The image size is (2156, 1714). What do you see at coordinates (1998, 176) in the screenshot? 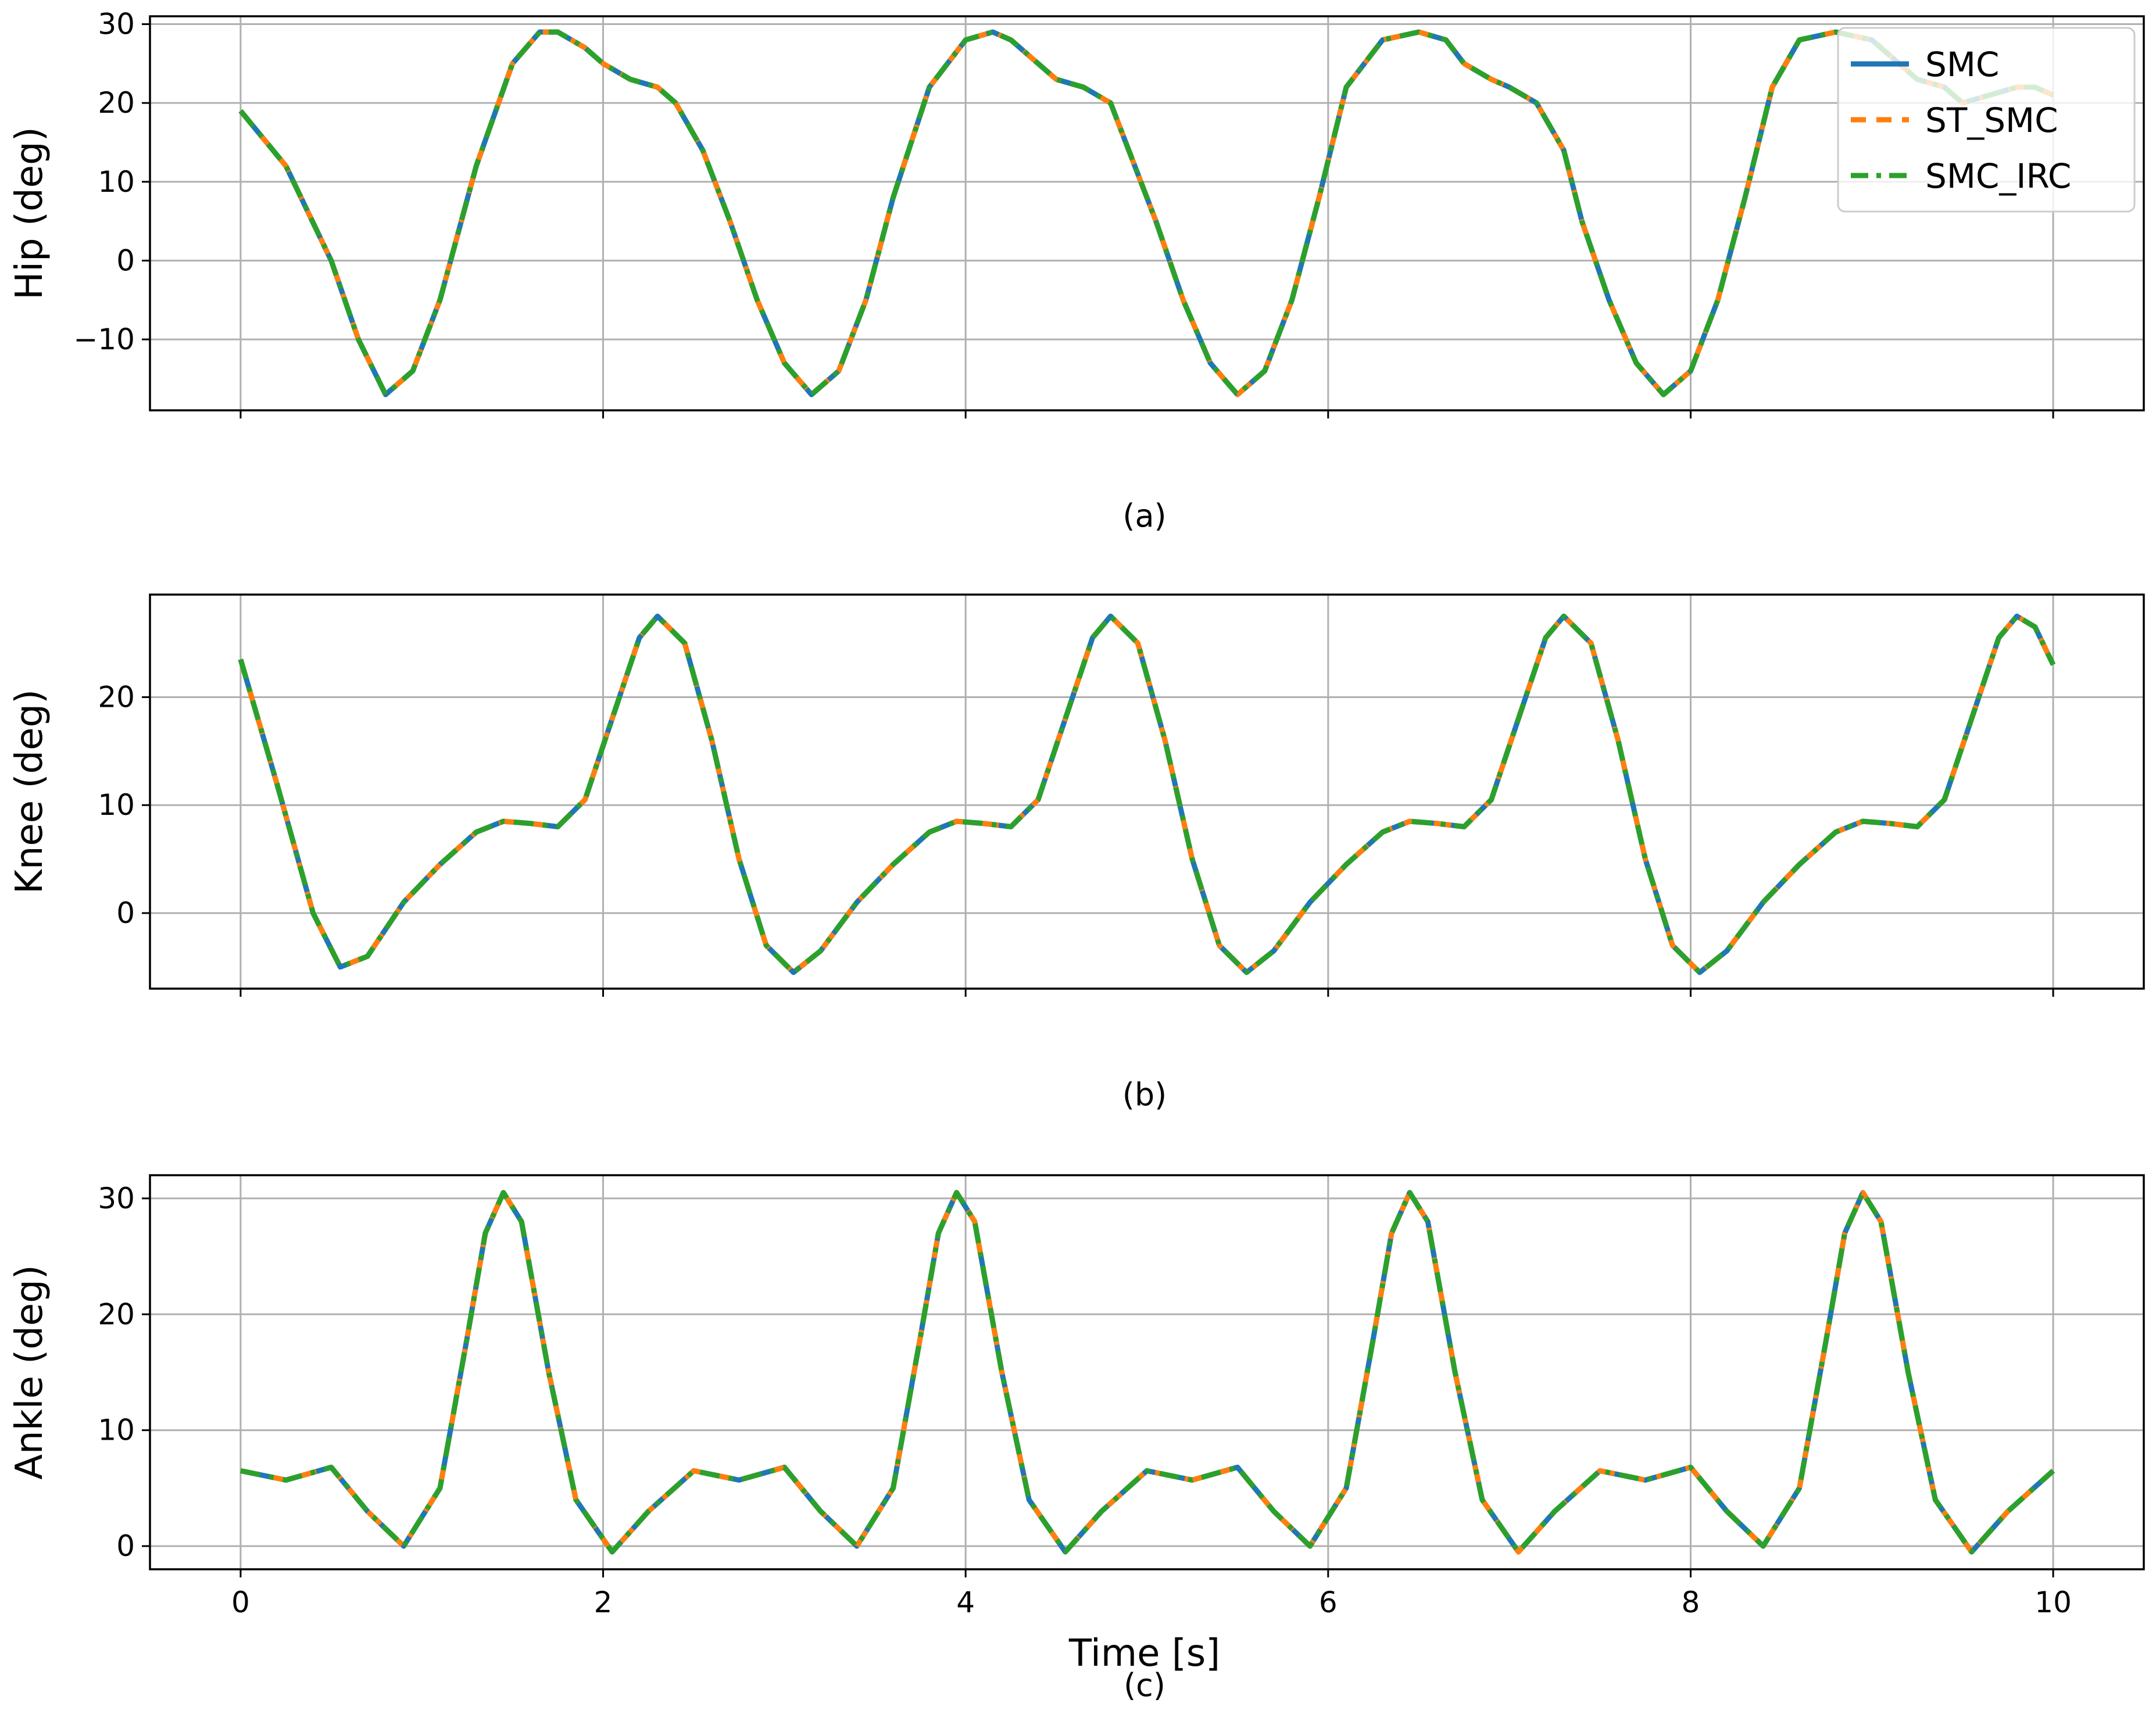
I see `legend-label: SMC_IRC` at bounding box center [1998, 176].